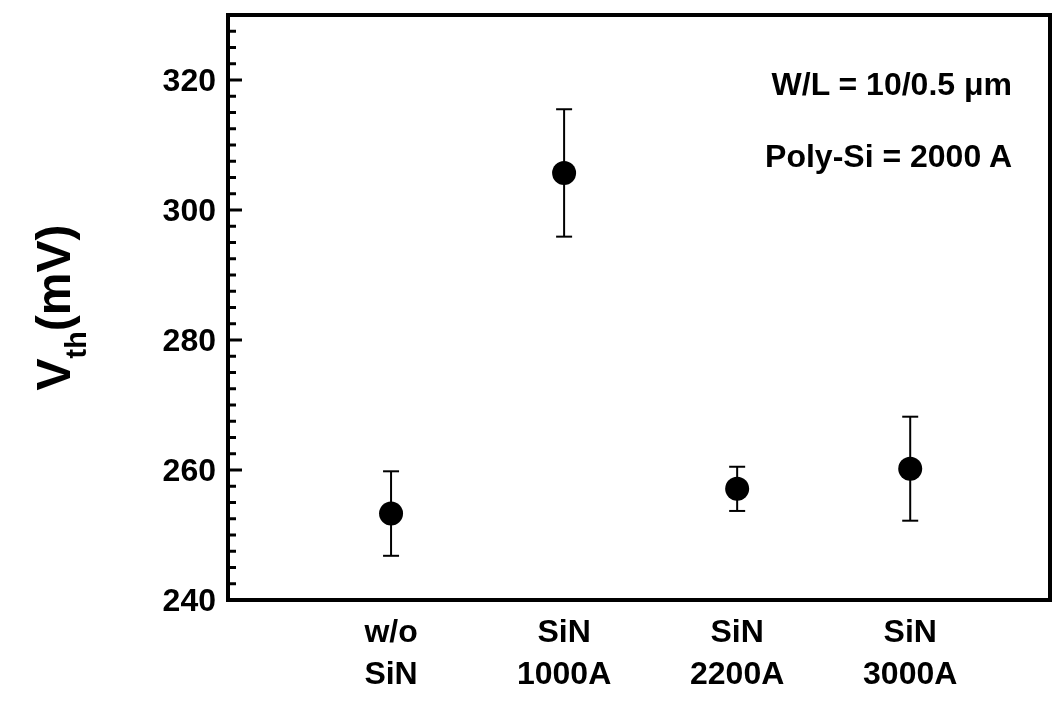  What do you see at coordinates (390, 652) in the screenshot?
I see `x-tick-label: w/o SiN` at bounding box center [390, 652].